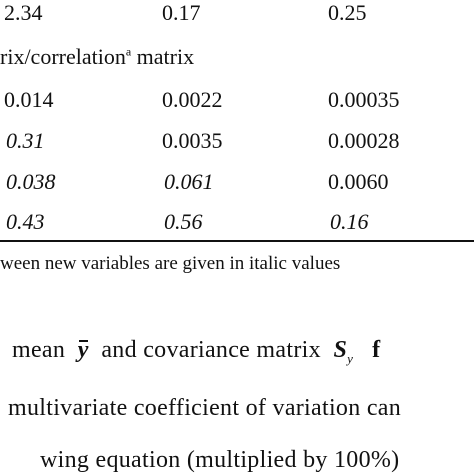 This screenshot has height=474, width=474. I want to click on cell-r3-c1: 0.061, so click(189, 181).